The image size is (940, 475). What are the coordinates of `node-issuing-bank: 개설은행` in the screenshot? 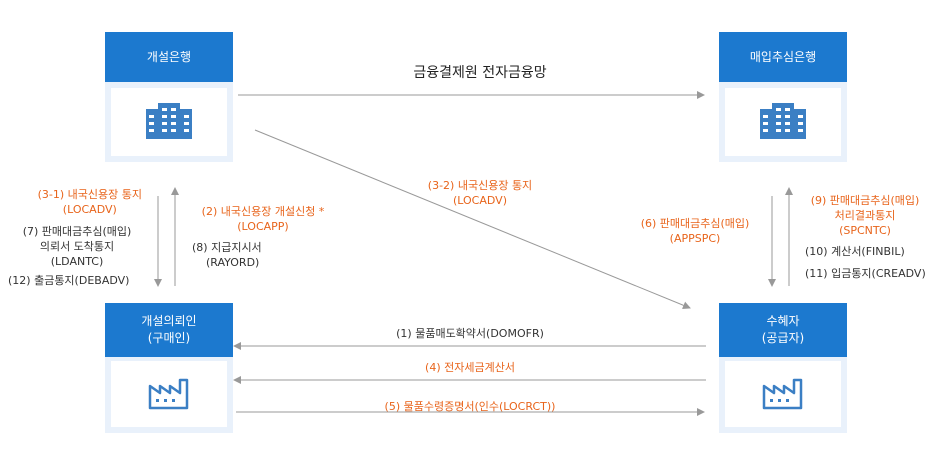 It's located at (169, 97).